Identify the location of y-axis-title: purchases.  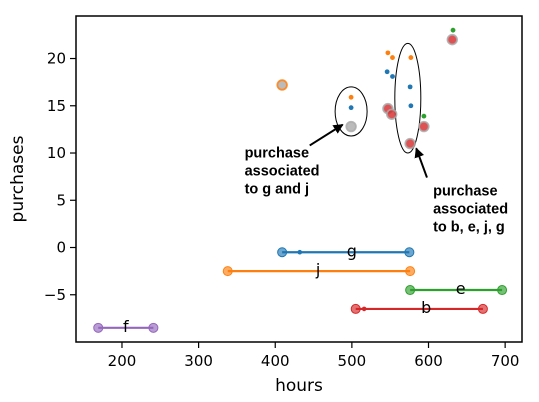
(18, 178).